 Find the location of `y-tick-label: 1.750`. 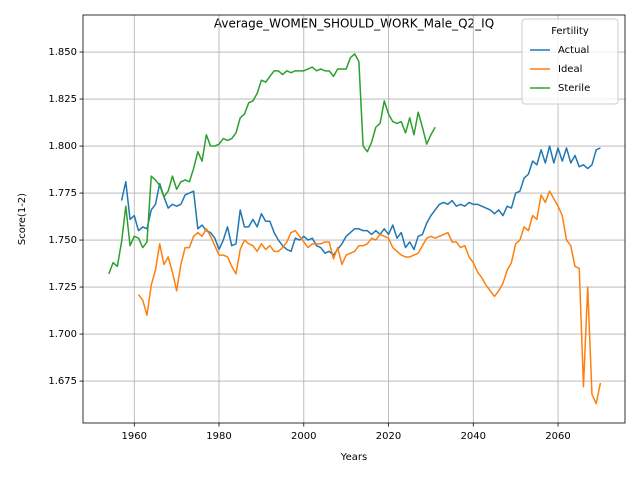

y-tick-label: 1.750 is located at coordinates (62, 240).